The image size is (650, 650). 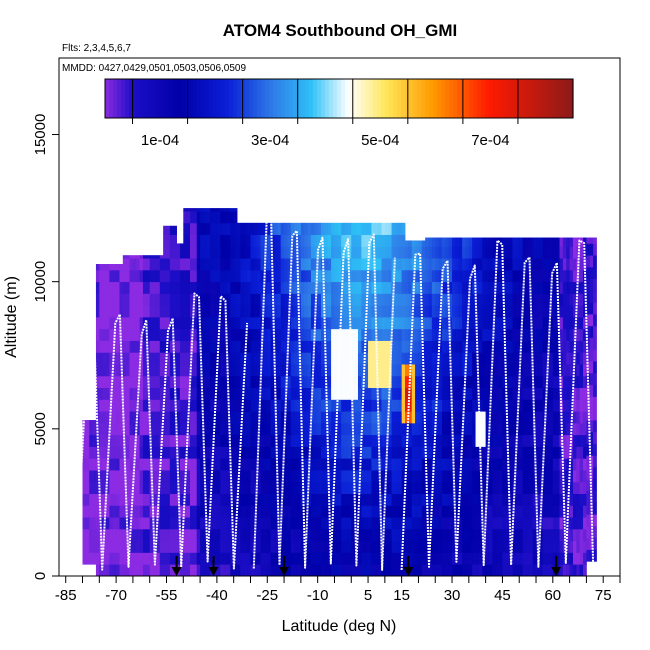 What do you see at coordinates (160, 140) in the screenshot?
I see `colorbar-tick-label: 1e-04` at bounding box center [160, 140].